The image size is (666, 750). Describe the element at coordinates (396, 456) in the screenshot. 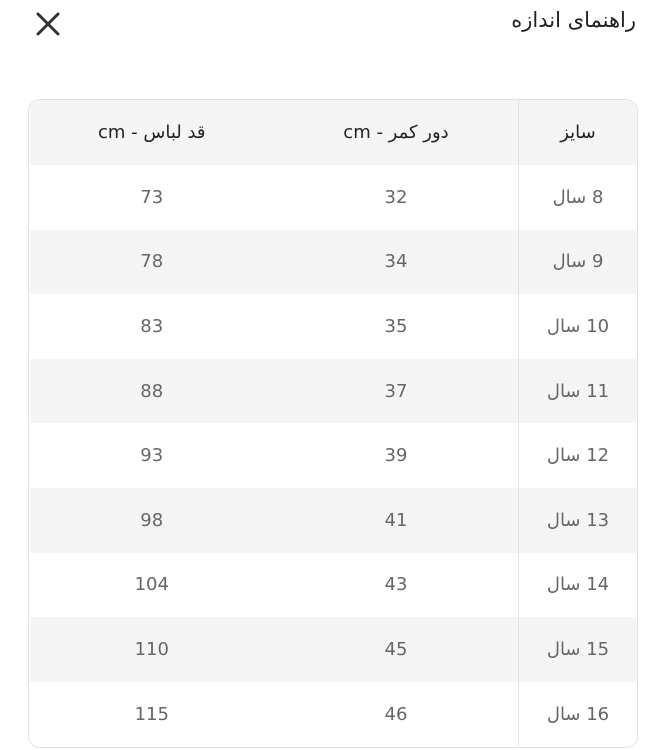

I see `waist-cell: 39` at that location.